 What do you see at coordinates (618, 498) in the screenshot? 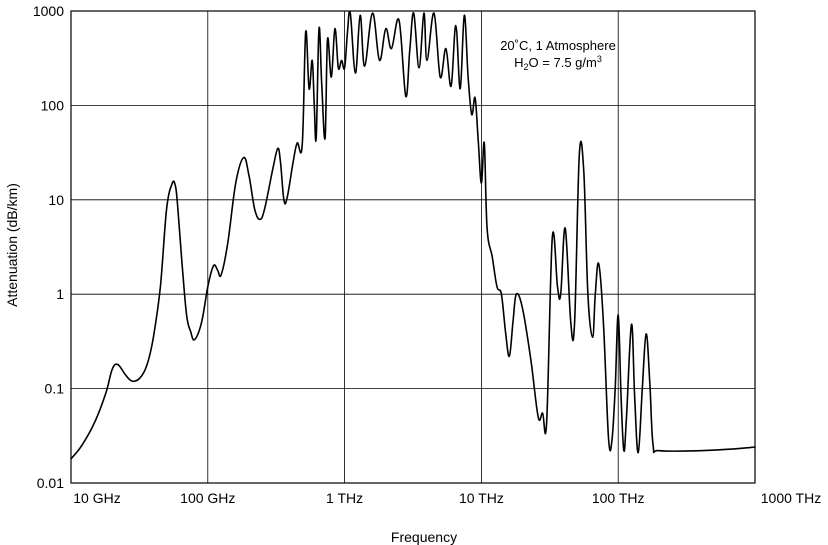
I see `x-tick-label: 100 THz` at bounding box center [618, 498].